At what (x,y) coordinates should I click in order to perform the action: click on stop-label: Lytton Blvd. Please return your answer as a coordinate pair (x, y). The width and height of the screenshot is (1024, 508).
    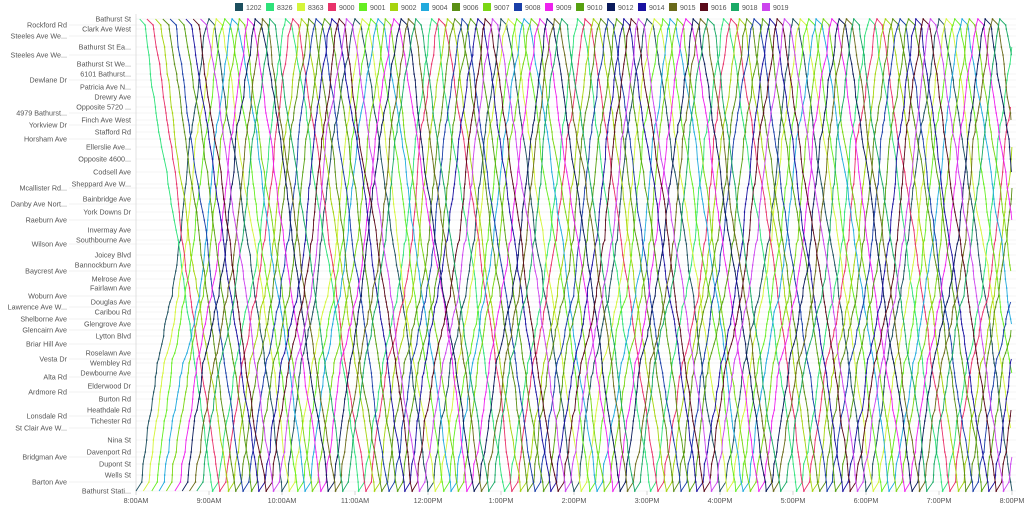
    Looking at the image, I should click on (113, 336).